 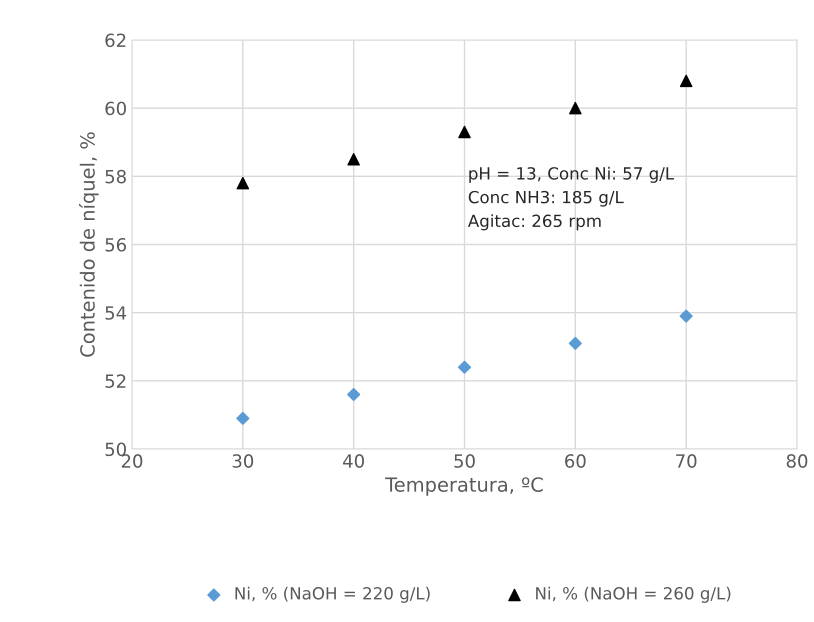 I want to click on y-tick-label: 52, so click(x=116, y=381).